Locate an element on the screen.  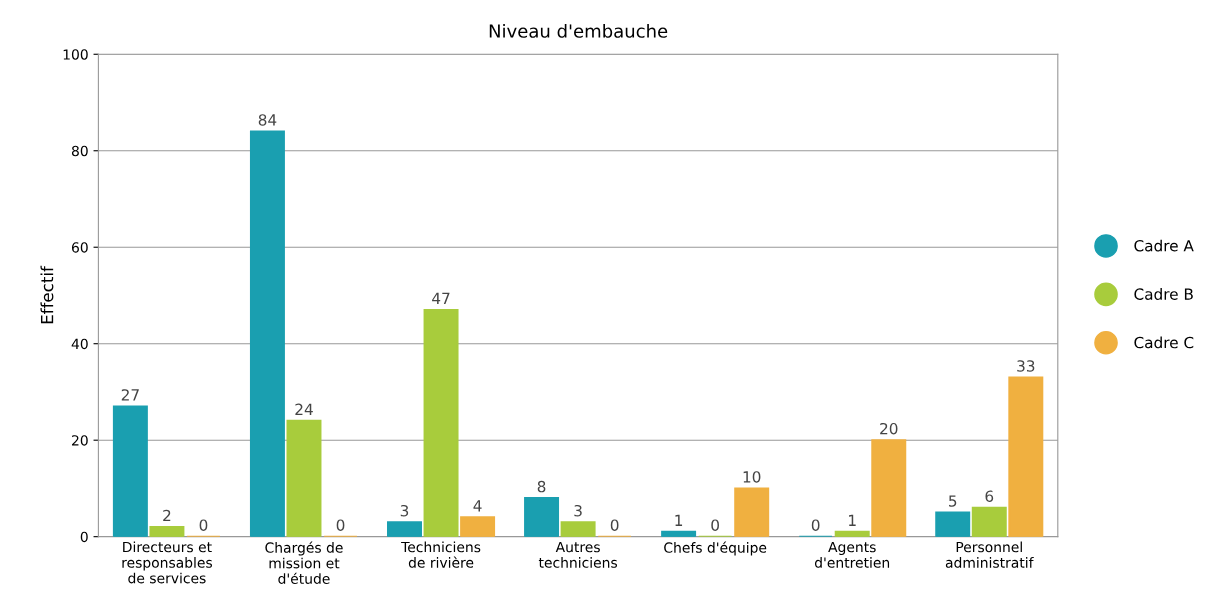
y-axis-title: Effectif is located at coordinates (47, 294).